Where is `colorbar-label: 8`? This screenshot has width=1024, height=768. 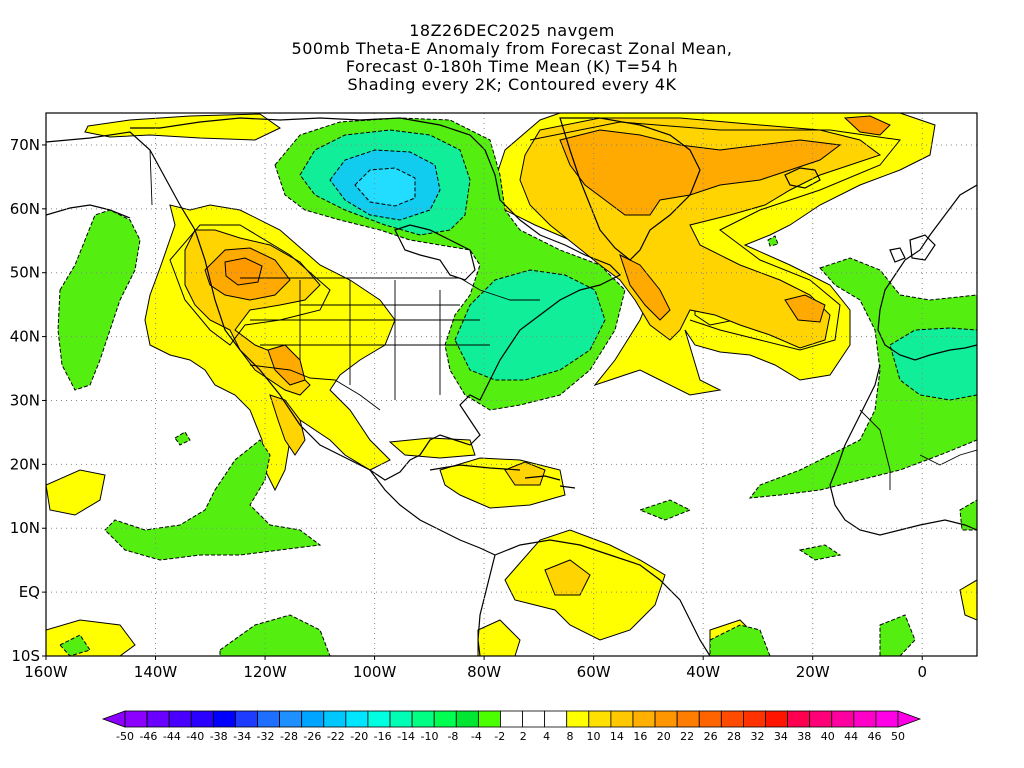 colorbar-label: 8 is located at coordinates (570, 736).